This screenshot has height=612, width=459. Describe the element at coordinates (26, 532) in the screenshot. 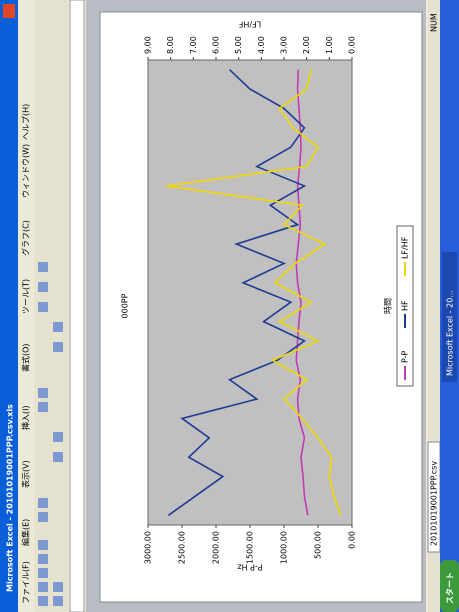

I see `menu-item: 編集(E)` at that location.